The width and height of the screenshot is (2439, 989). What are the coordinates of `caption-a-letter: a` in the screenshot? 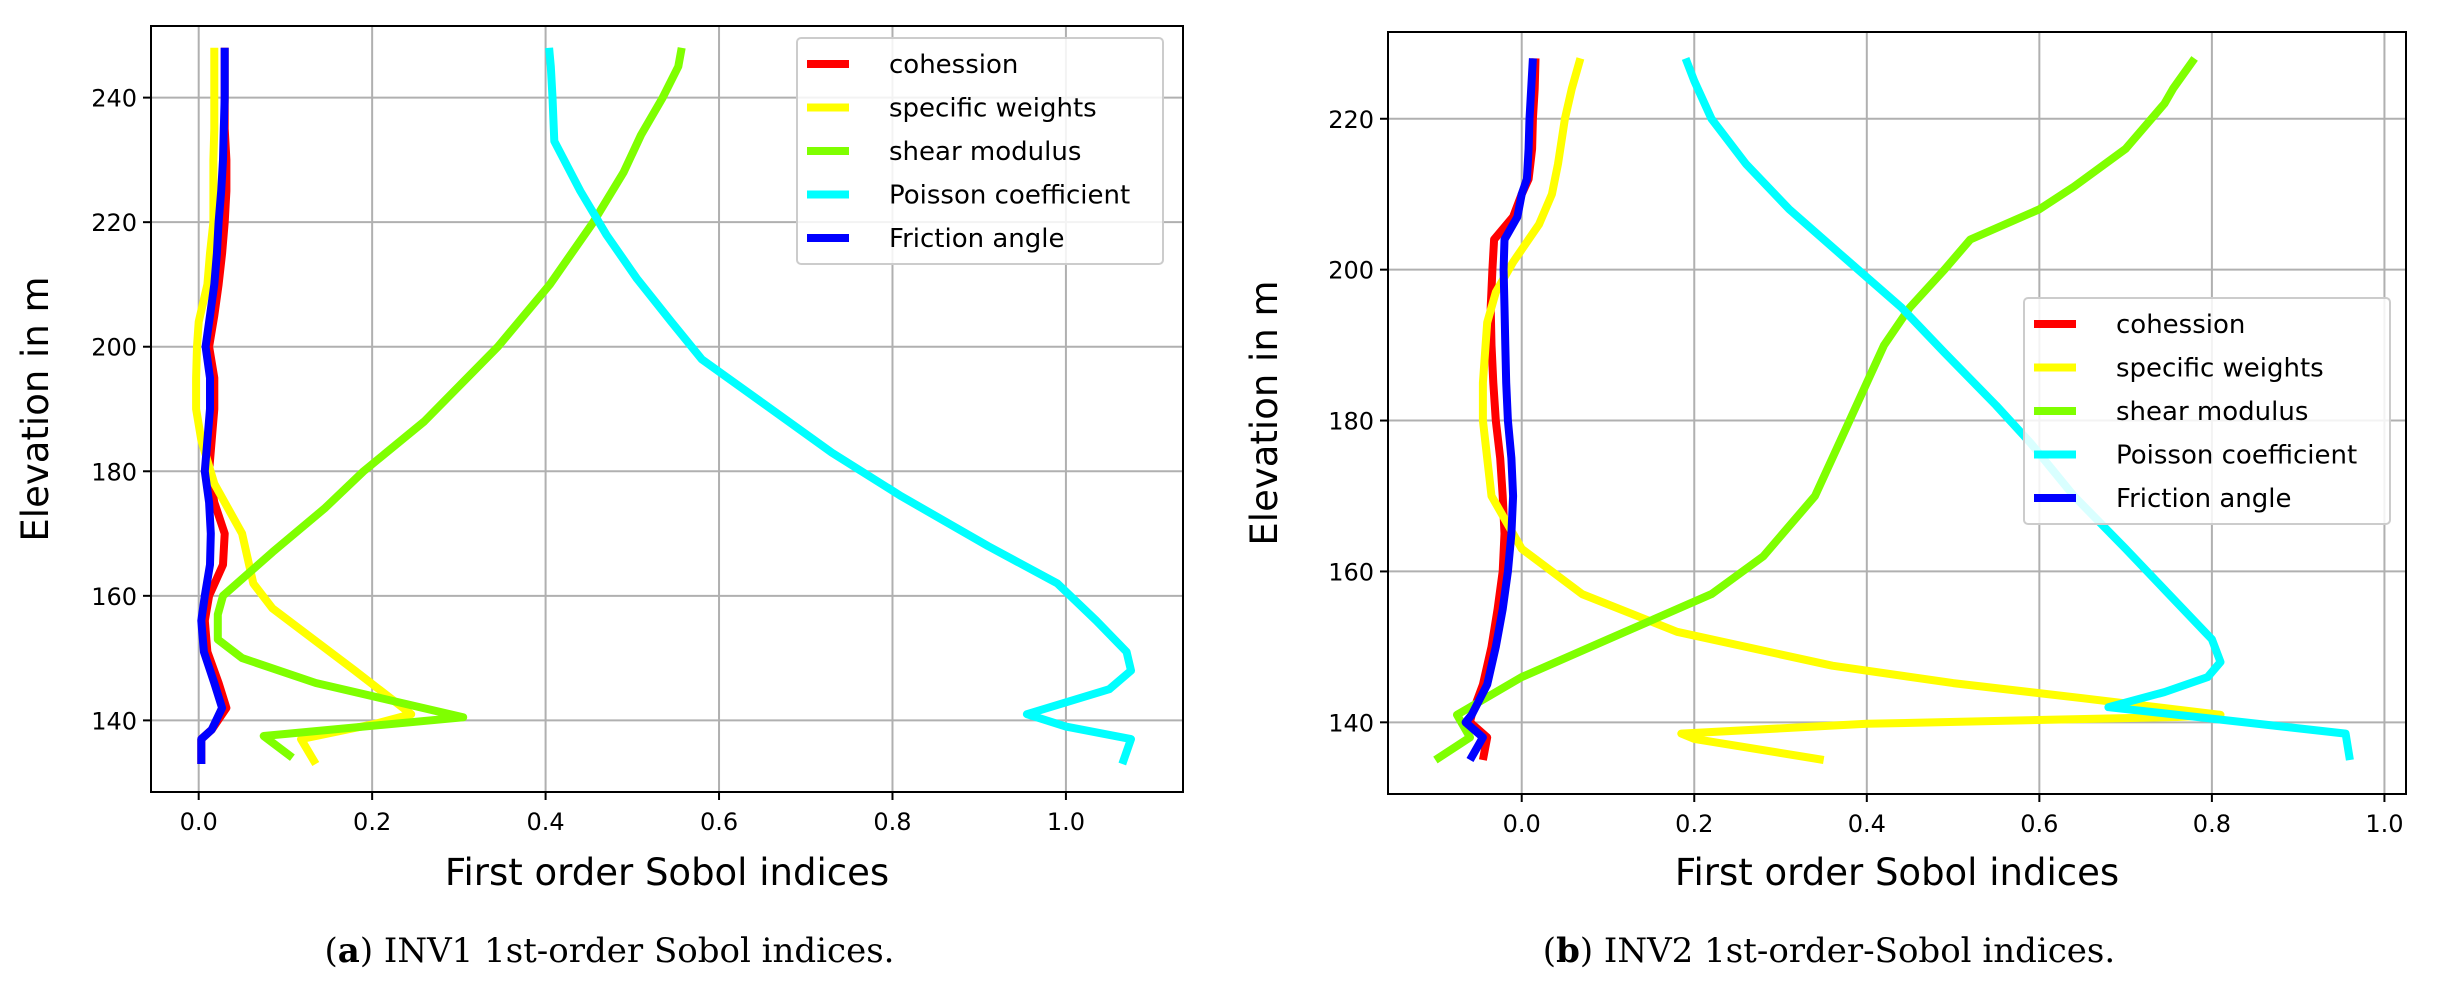 It's located at (348, 951).